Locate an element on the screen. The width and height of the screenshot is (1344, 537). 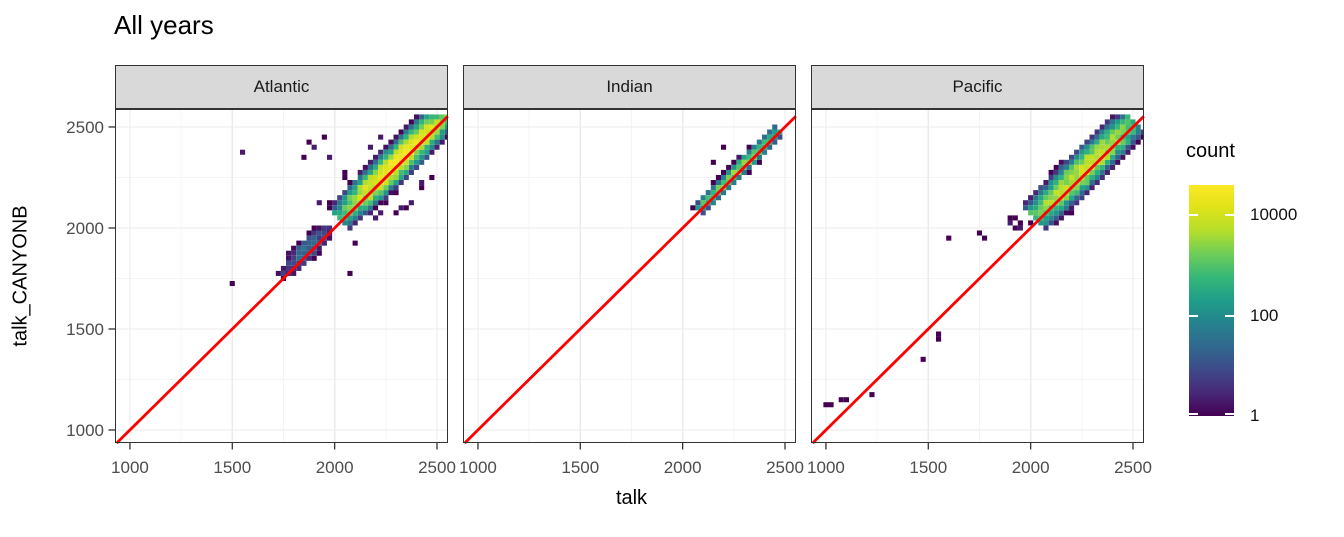
x-tick-label: 1500 is located at coordinates (232, 467).